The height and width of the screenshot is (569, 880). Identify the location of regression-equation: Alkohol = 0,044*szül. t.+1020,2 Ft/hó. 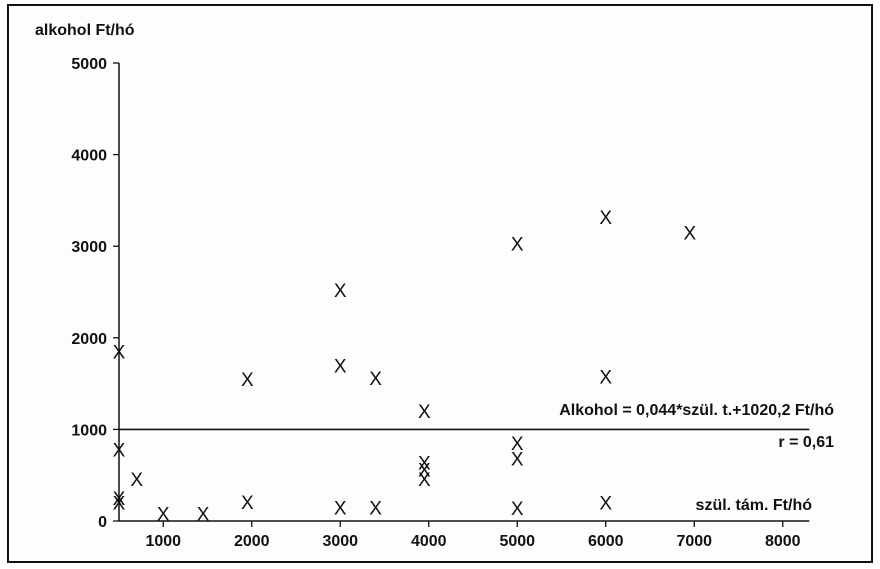
(696, 410).